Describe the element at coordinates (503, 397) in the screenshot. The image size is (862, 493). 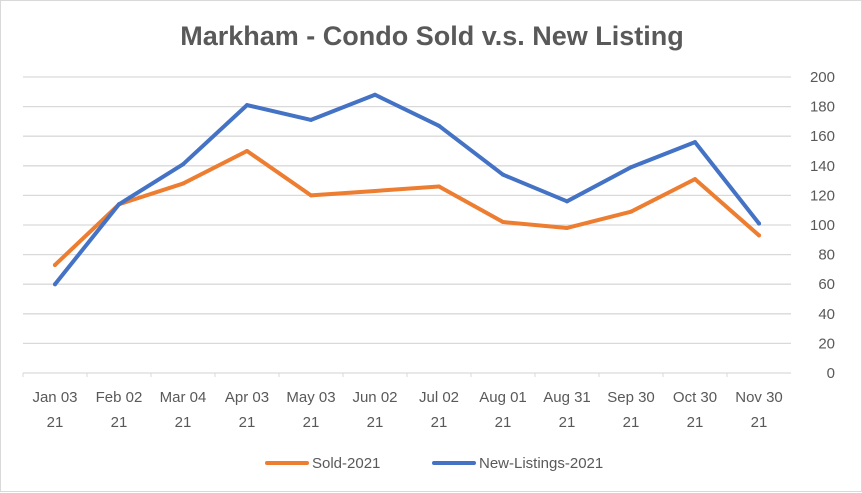
I see `x-tick-label: Aug 01` at that location.